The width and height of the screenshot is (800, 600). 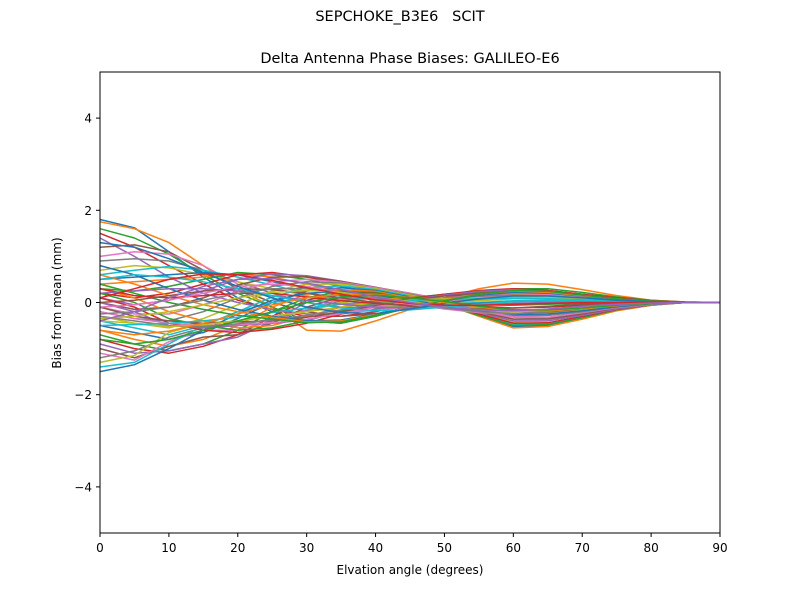 I want to click on x-tick-label: 90, so click(x=719, y=548).